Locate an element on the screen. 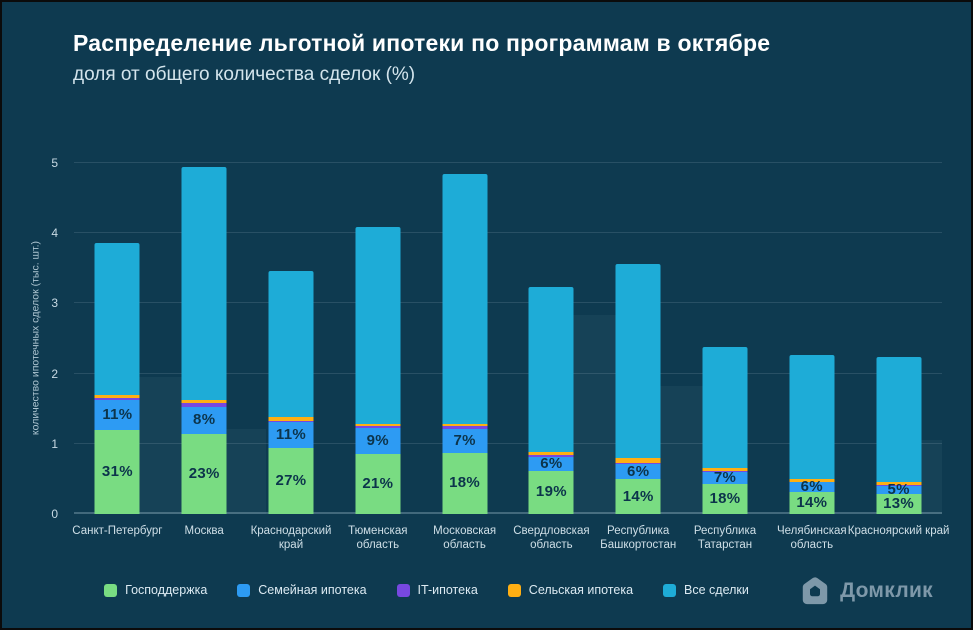 The width and height of the screenshot is (973, 630). category-label: Республика Татарстан is located at coordinates (725, 538).